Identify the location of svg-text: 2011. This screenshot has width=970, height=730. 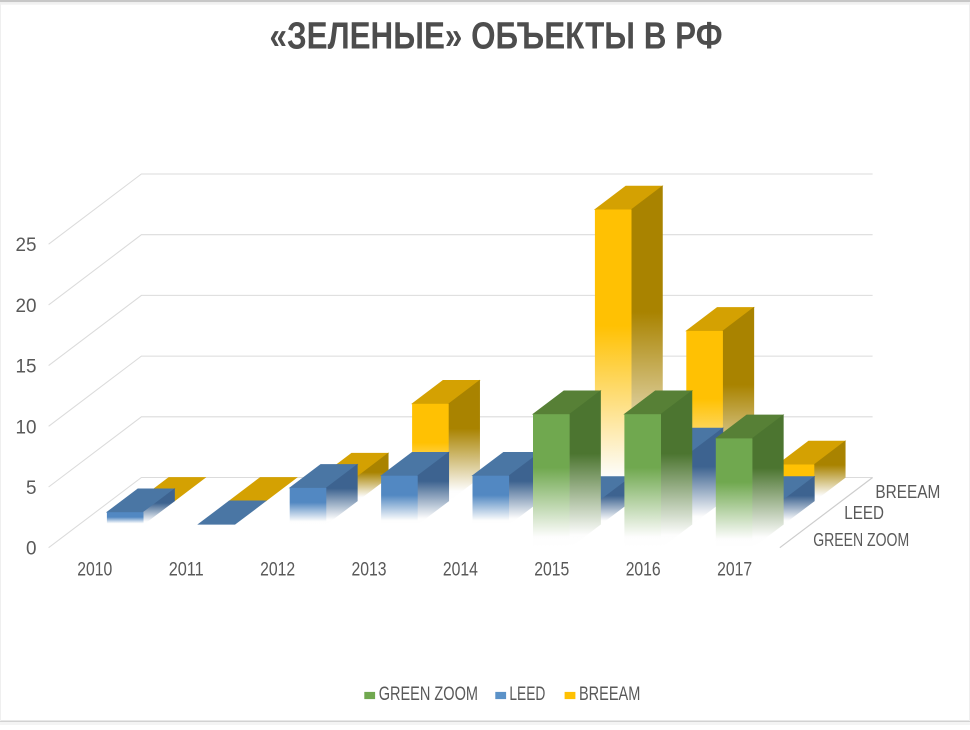
(186, 570).